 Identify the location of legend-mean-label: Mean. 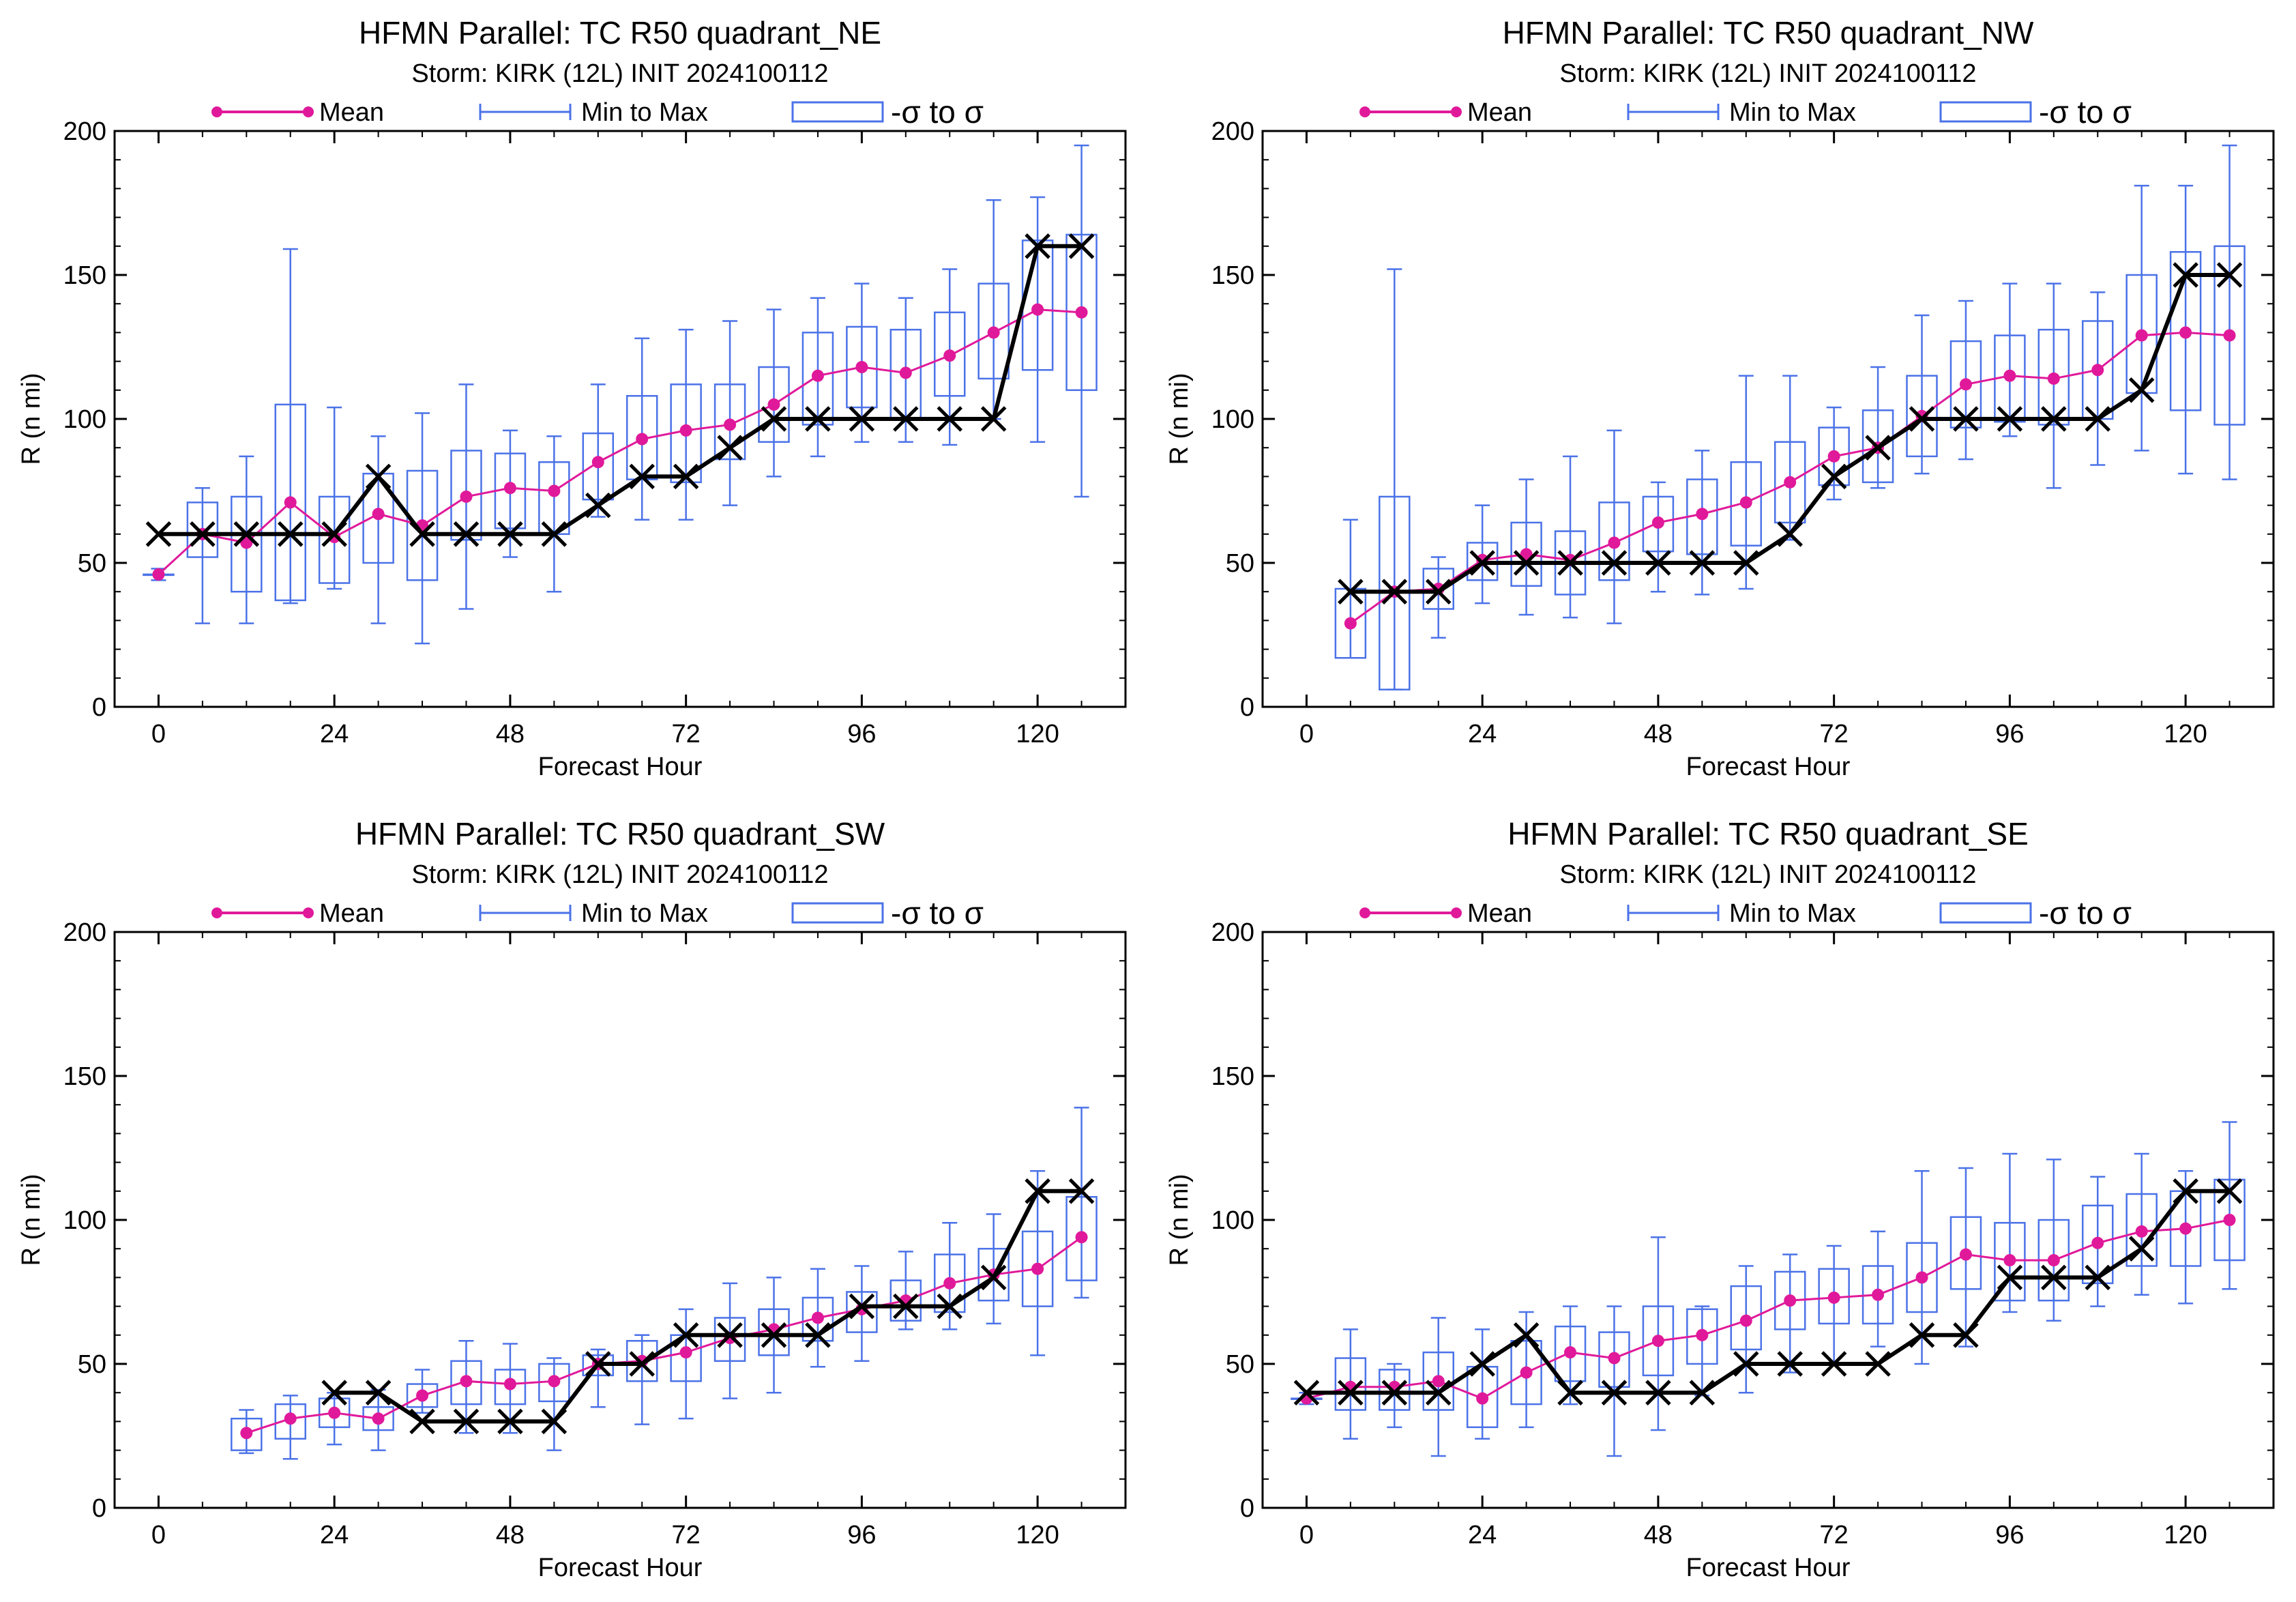
(1499, 113).